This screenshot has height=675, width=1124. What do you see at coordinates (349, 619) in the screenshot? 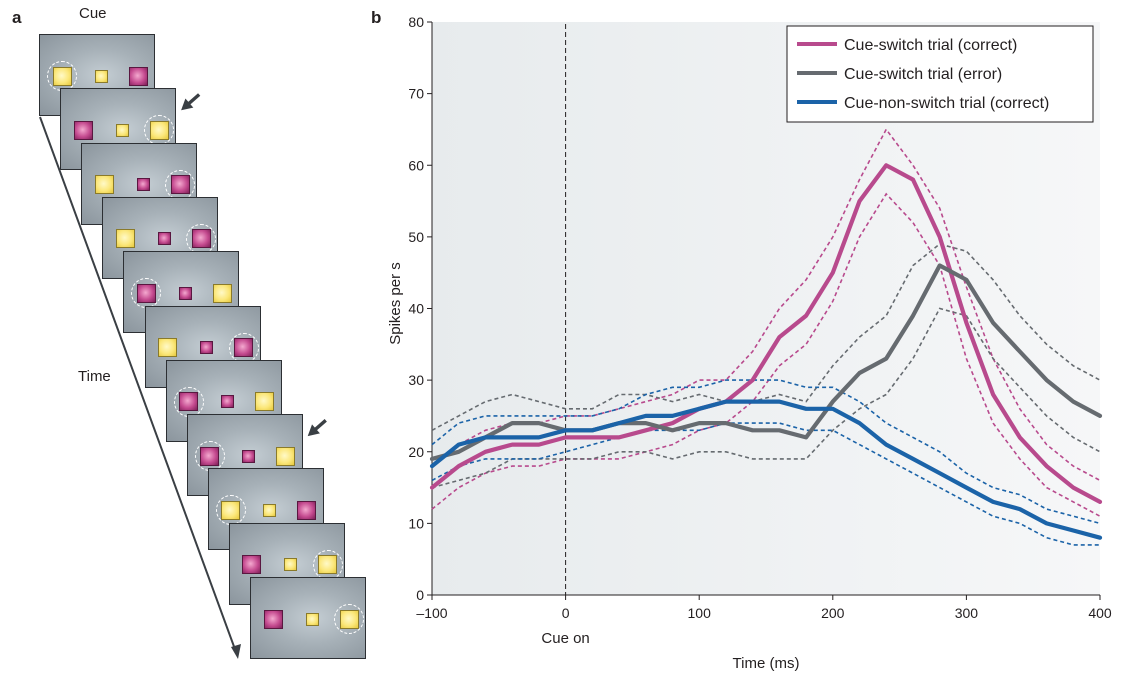
I see `cue-ring` at bounding box center [349, 619].